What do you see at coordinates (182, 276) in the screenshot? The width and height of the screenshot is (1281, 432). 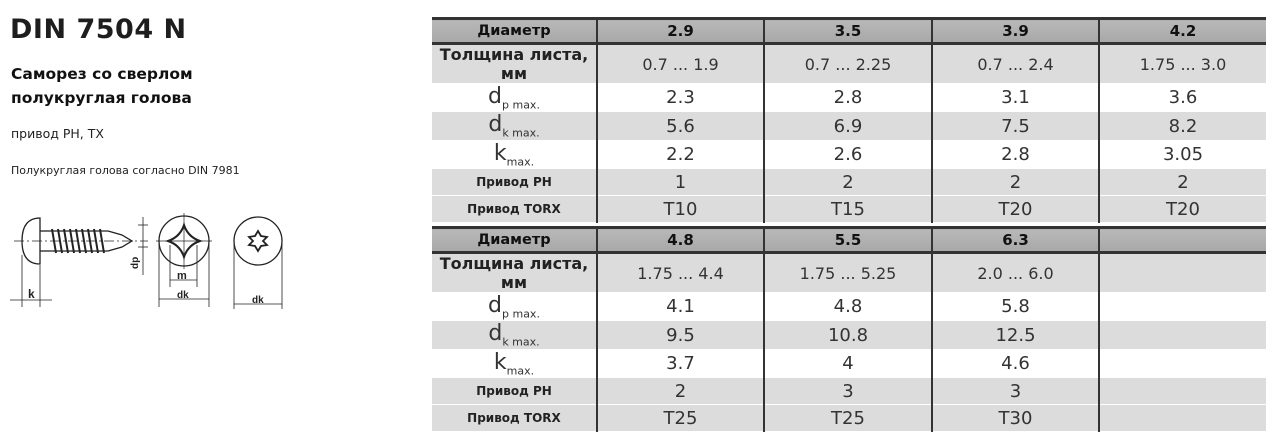 I see `label-m: m` at bounding box center [182, 276].